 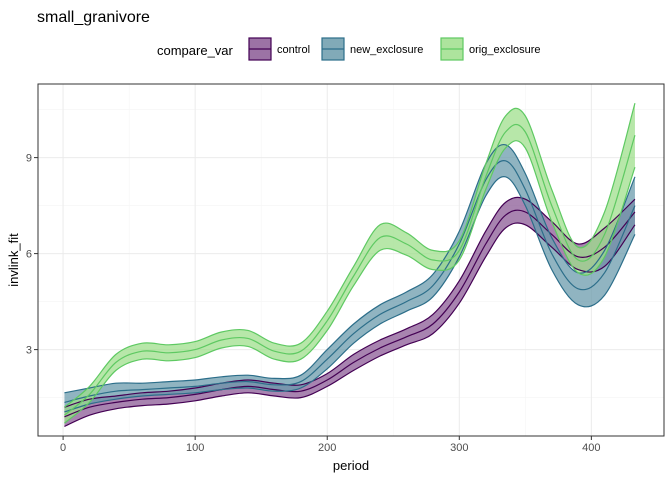 I want to click on x-axis-title: period, so click(x=351, y=465).